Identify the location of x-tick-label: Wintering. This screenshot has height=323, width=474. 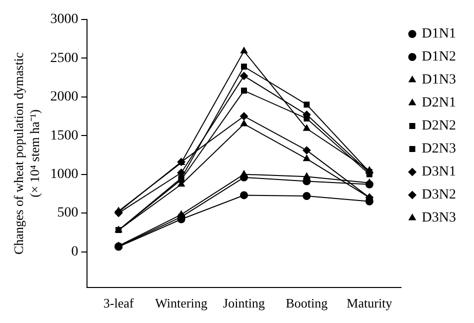
(181, 303).